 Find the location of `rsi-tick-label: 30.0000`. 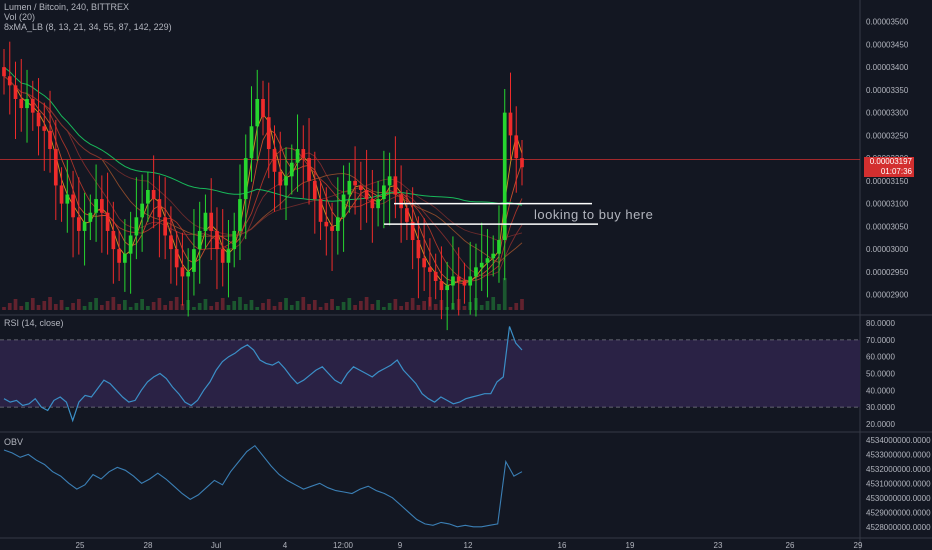

rsi-tick-label: 30.0000 is located at coordinates (880, 407).